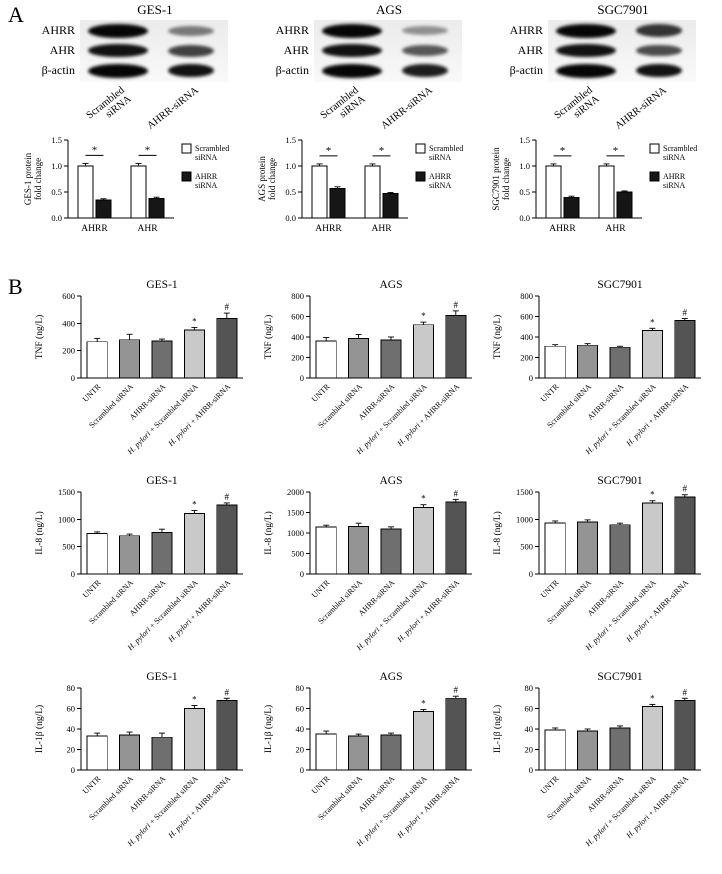 The image size is (722, 874). What do you see at coordinates (299, 709) in the screenshot?
I see `svg-text: 60` at bounding box center [299, 709].